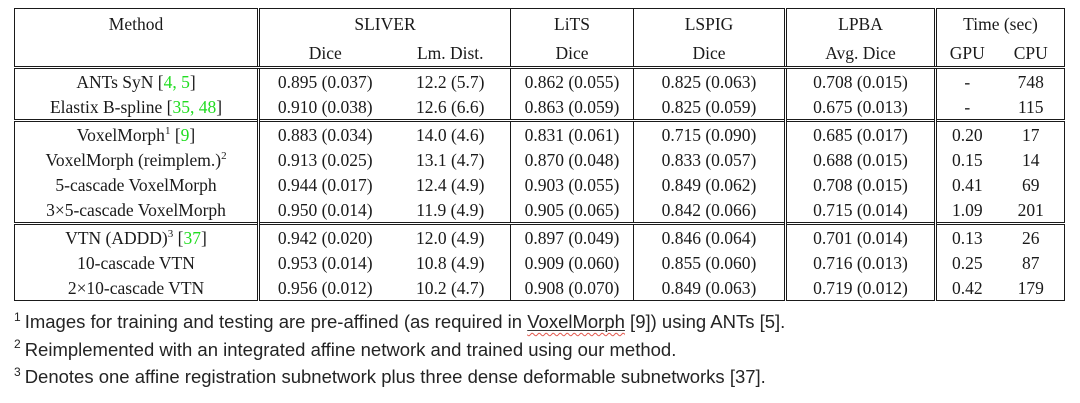  What do you see at coordinates (966, 288) in the screenshot?
I see `gpu-time-cell: 0.42` at bounding box center [966, 288].